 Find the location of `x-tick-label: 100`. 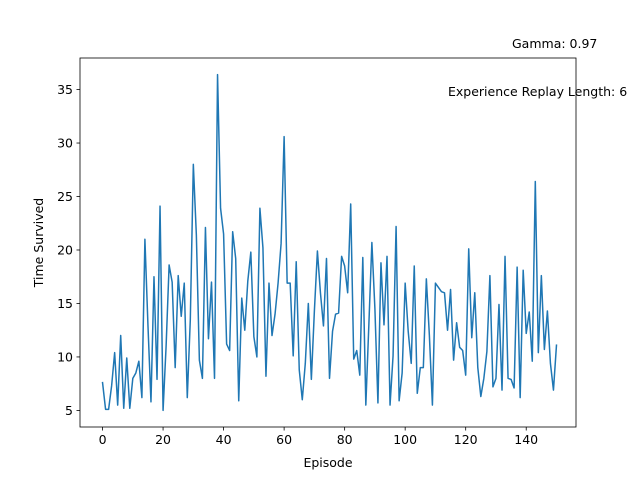

x-tick-label: 100 is located at coordinates (405, 439).